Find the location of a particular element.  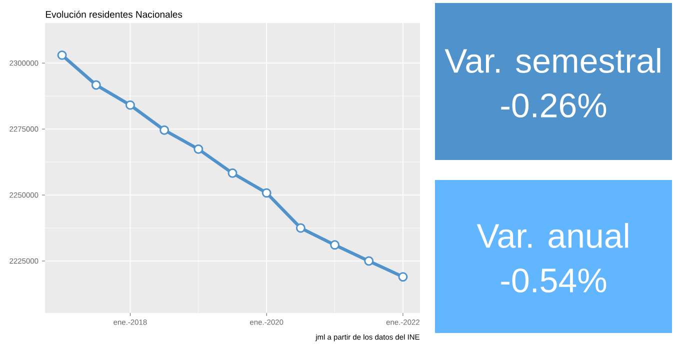

text: -0.54% is located at coordinates (553, 280).